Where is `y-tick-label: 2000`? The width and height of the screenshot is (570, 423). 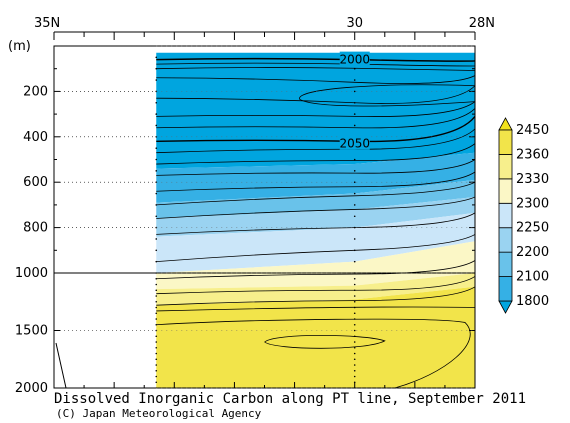 y-tick-label: 2000 is located at coordinates (31, 388).